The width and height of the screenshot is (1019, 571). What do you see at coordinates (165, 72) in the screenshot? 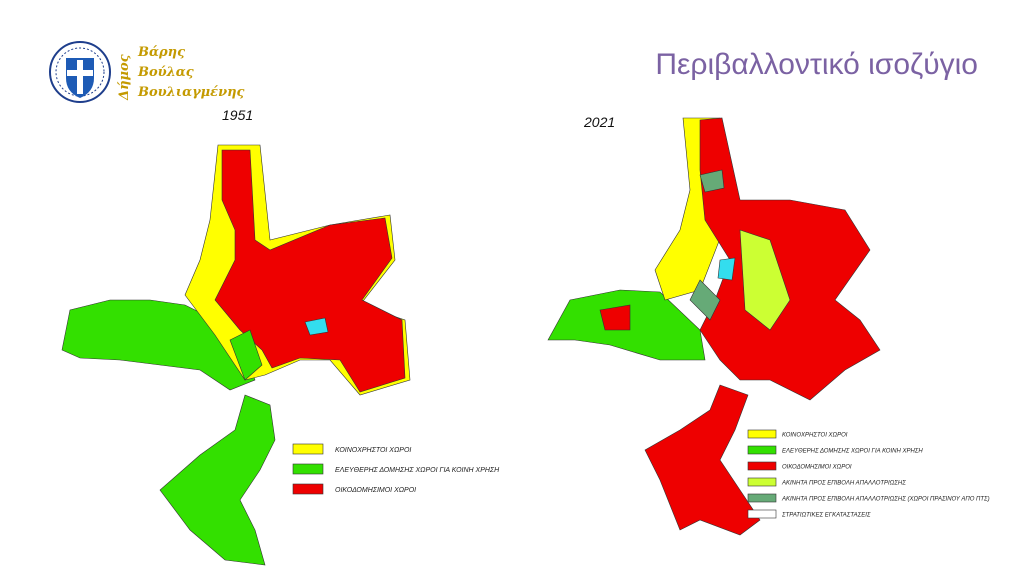
I see `logo-line: Βούλας` at bounding box center [165, 72].